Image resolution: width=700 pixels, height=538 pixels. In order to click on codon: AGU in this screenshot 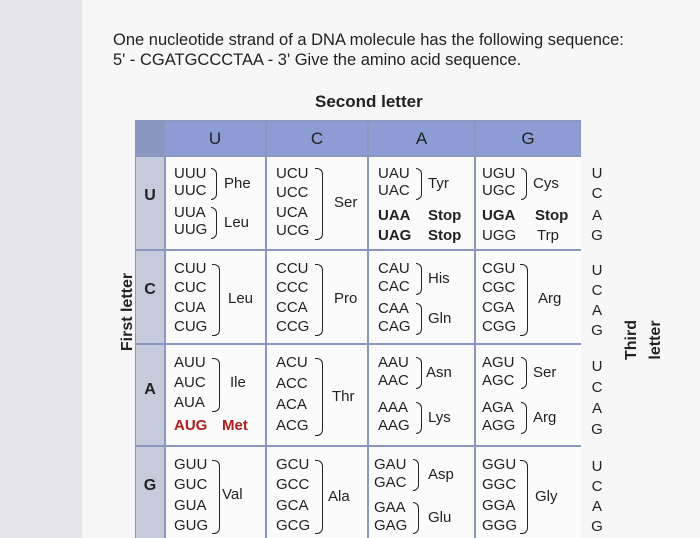, I will do `click(498, 362)`.